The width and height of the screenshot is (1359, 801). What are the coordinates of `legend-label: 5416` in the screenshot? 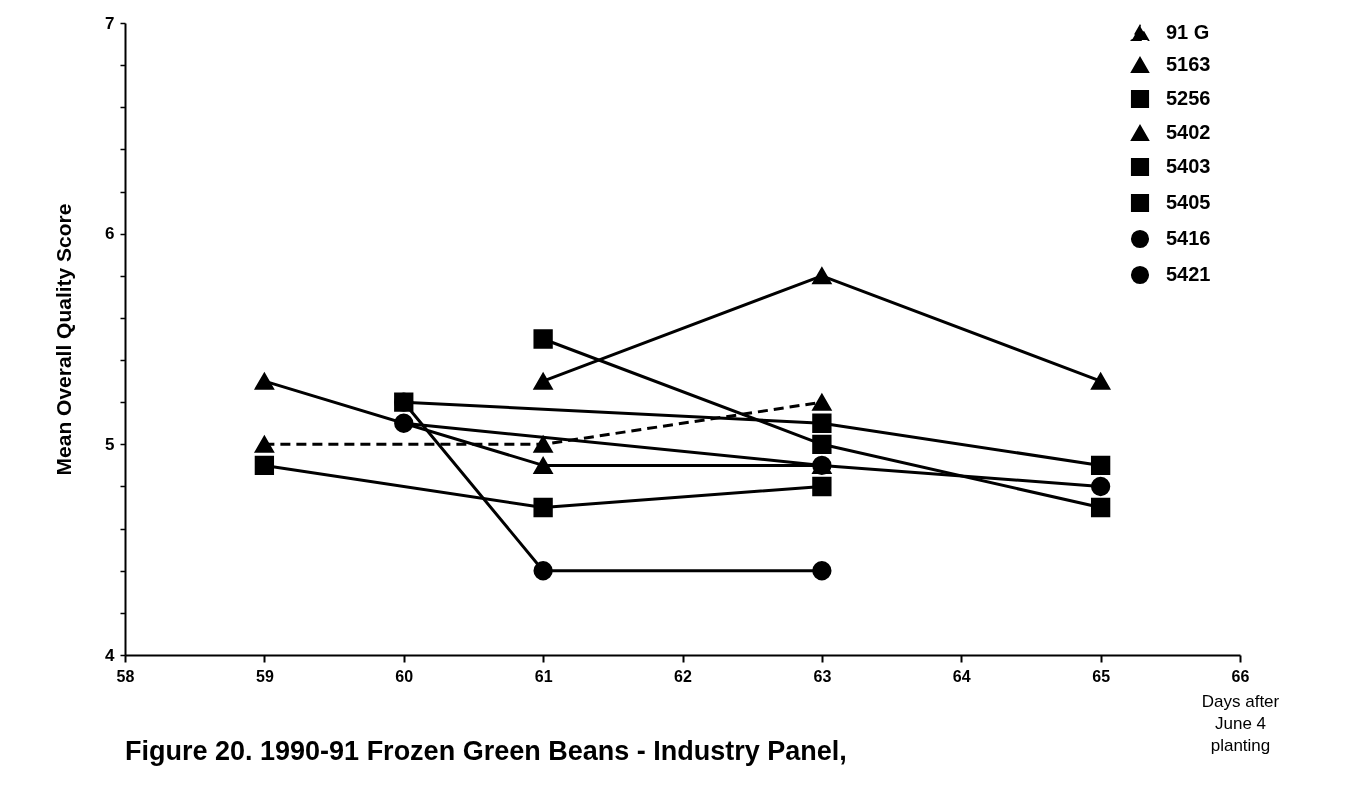 It's located at (1188, 238).